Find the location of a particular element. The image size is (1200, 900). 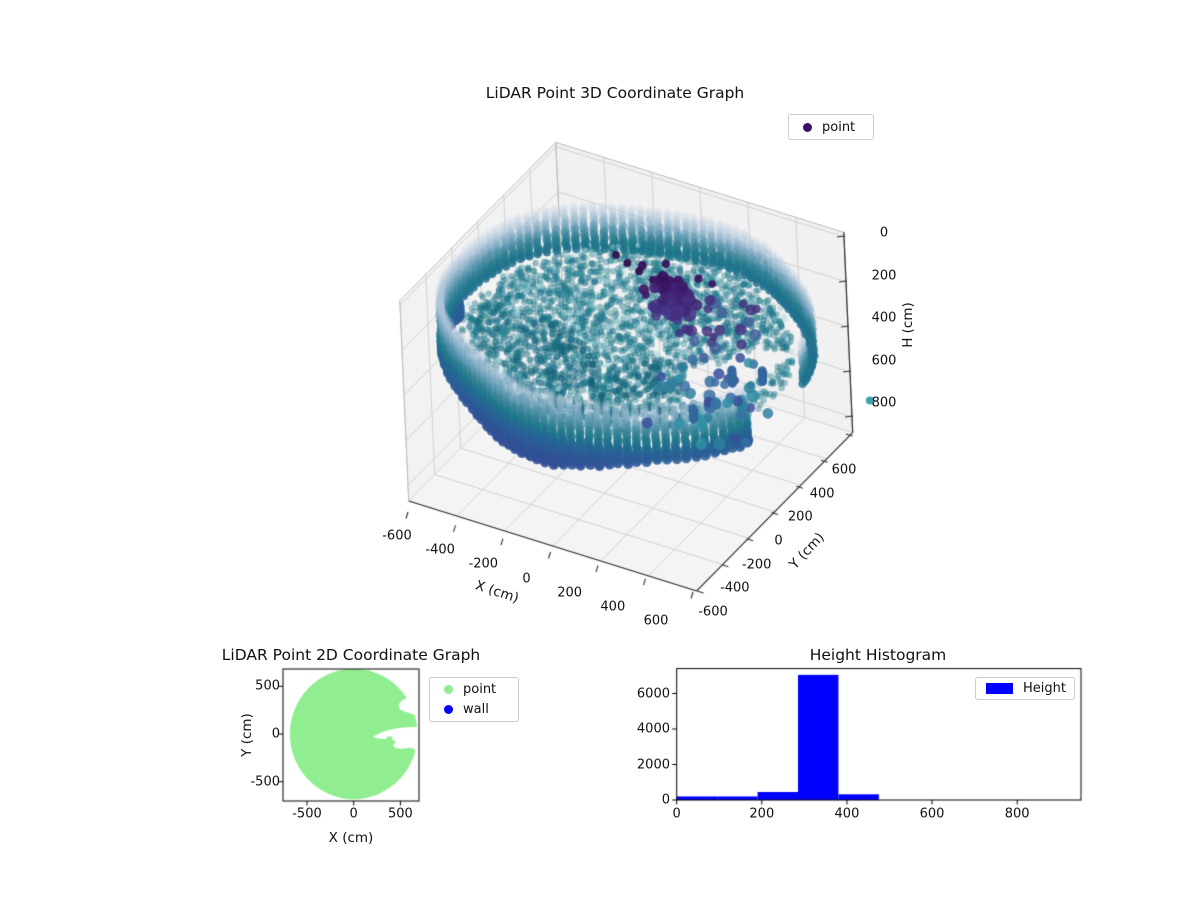

legend-label-wall: wall is located at coordinates (476, 709).